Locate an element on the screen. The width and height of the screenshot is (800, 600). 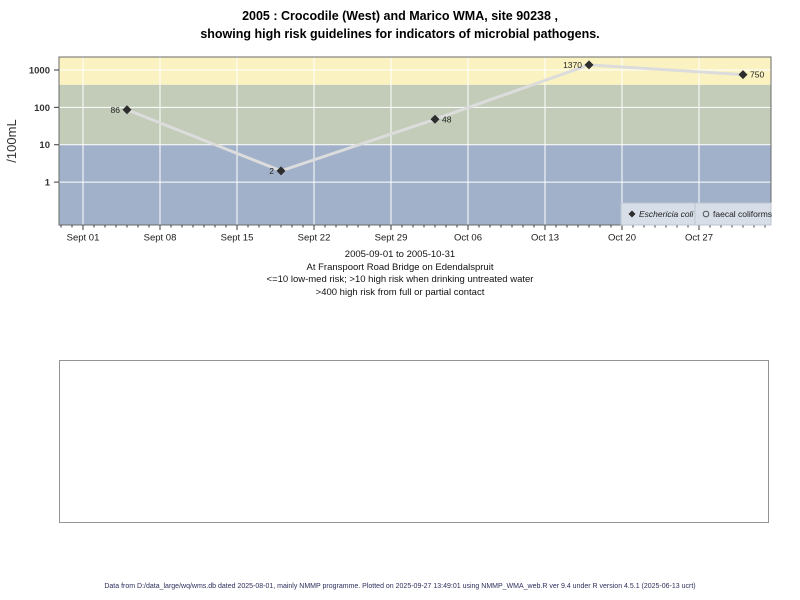
y-axis: 1 10 100 1000 is located at coordinates (44, 127).